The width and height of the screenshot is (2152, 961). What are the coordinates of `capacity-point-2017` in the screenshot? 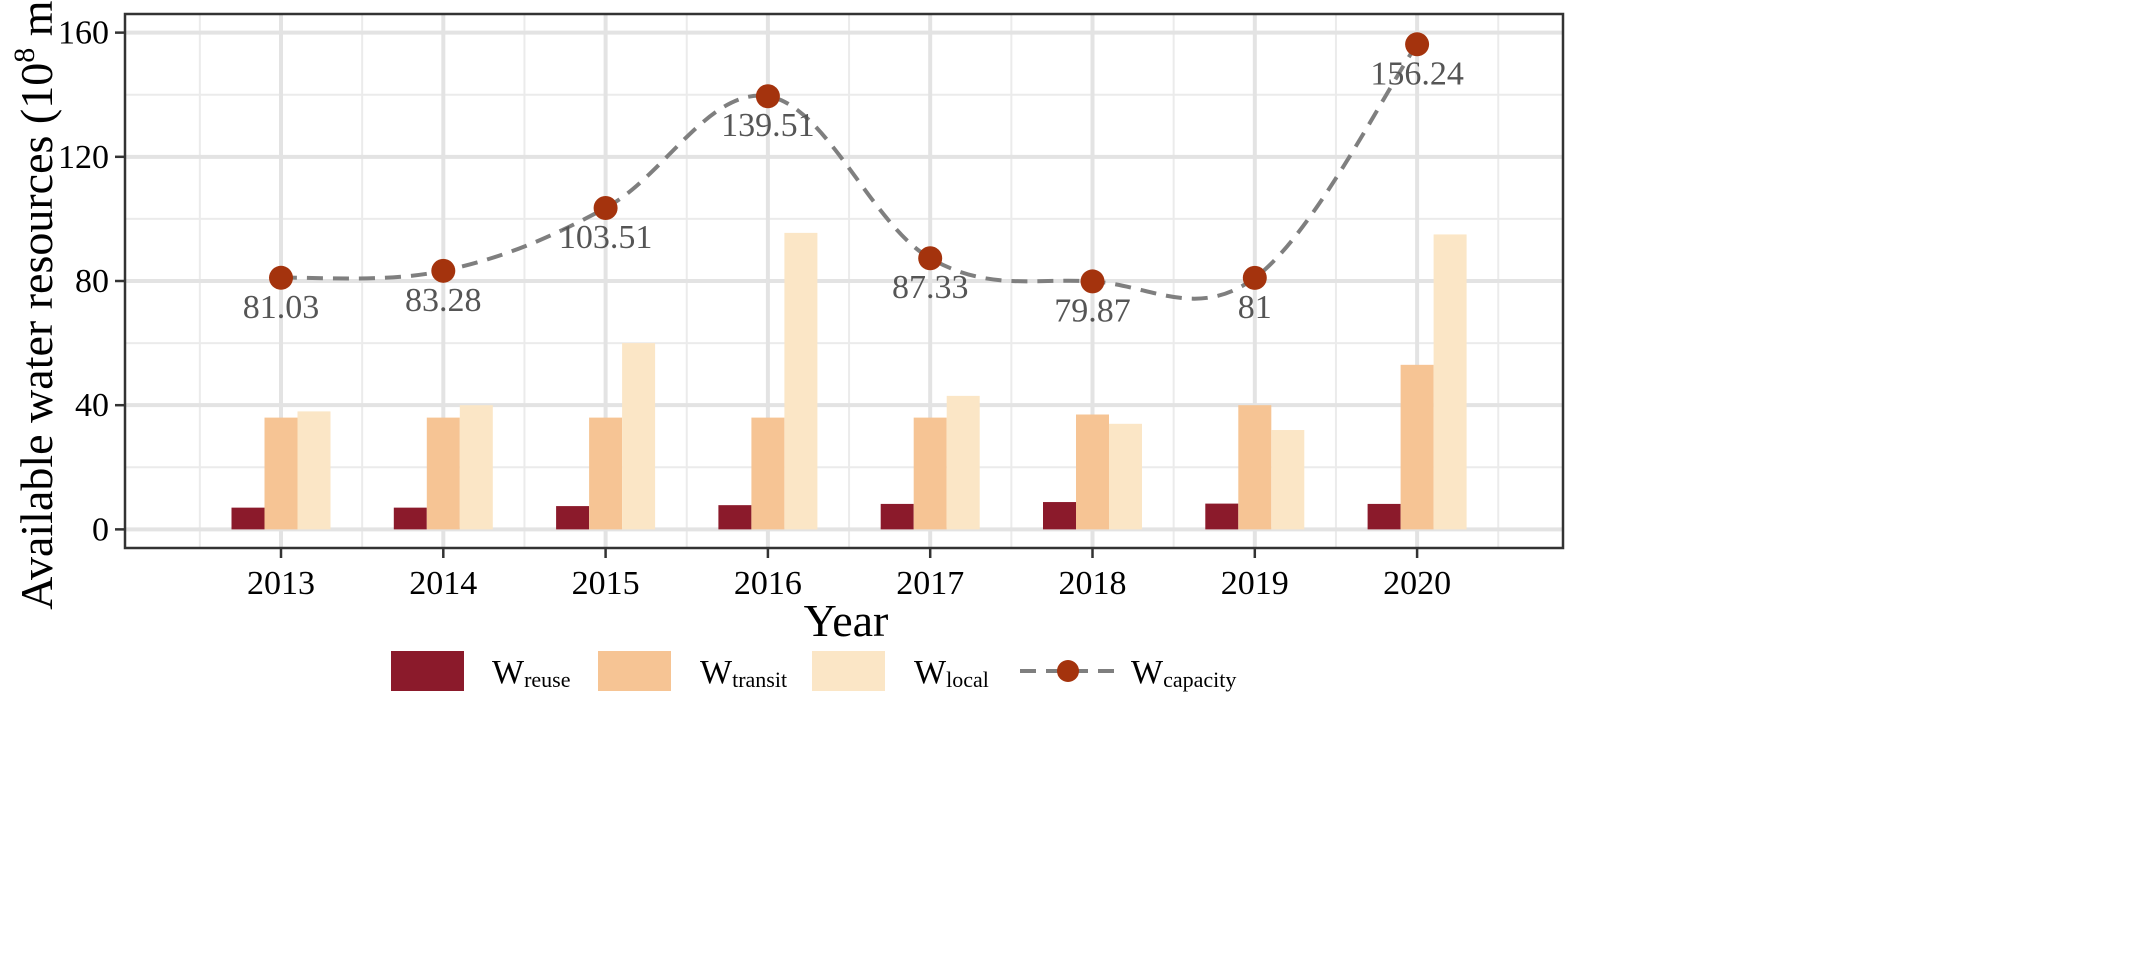 It's located at (930, 258).